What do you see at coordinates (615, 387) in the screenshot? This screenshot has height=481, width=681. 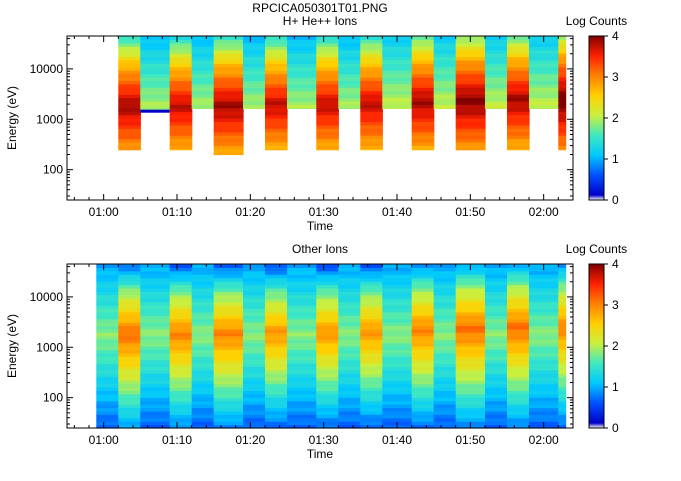 I see `colorbar-tick-label: 1` at bounding box center [615, 387].